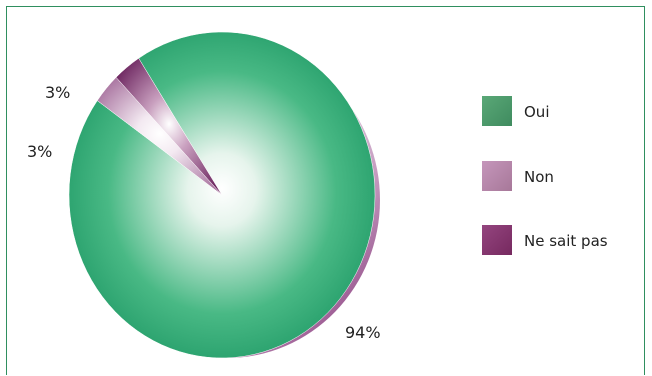  I want to click on data-label-non: 3%, so click(39, 151).